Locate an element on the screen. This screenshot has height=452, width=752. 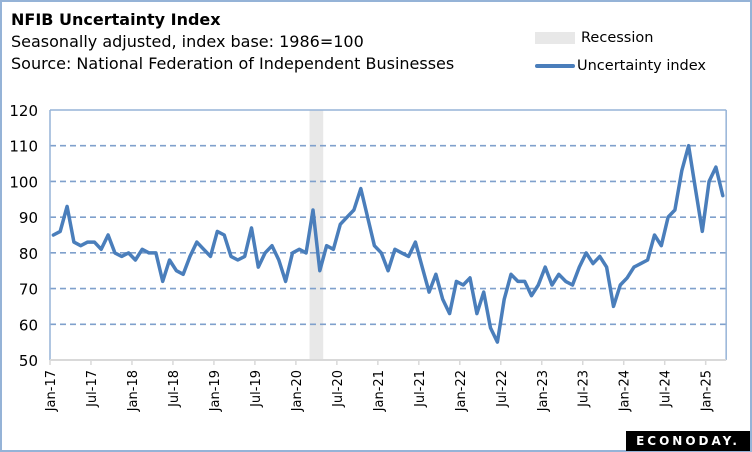
legend-item-uncertainty: Uncertainty index is located at coordinates (620, 66).